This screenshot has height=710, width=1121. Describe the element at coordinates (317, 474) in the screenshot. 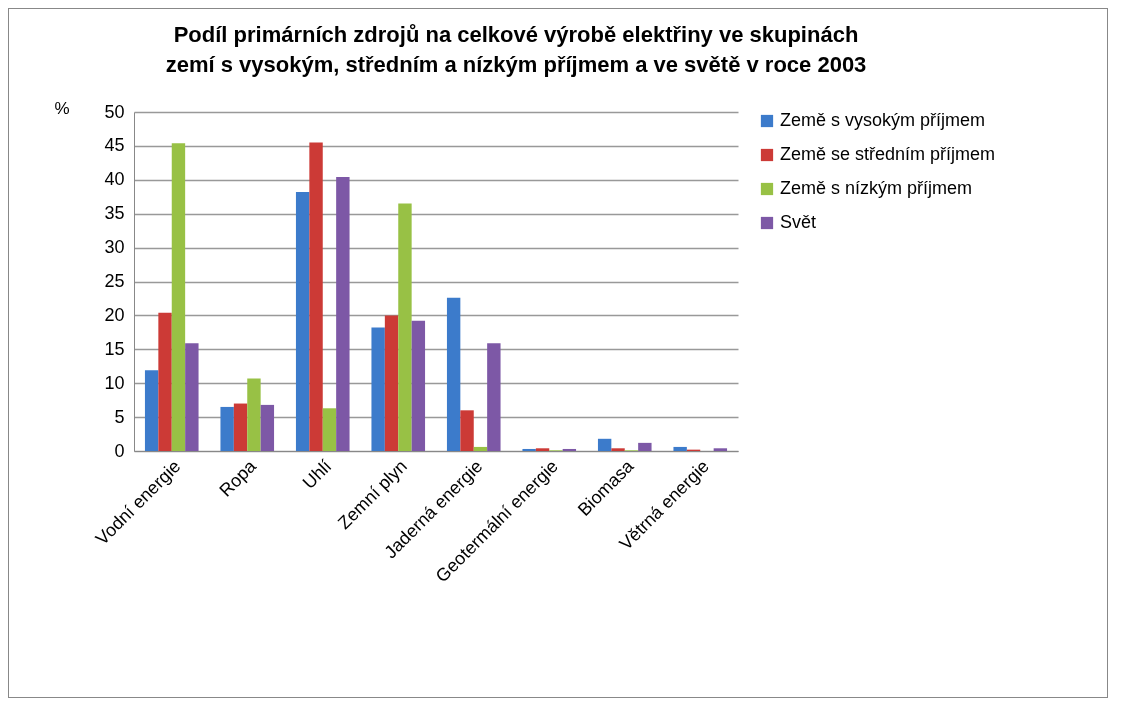

I see `x-tick-label: Uhlí` at that location.